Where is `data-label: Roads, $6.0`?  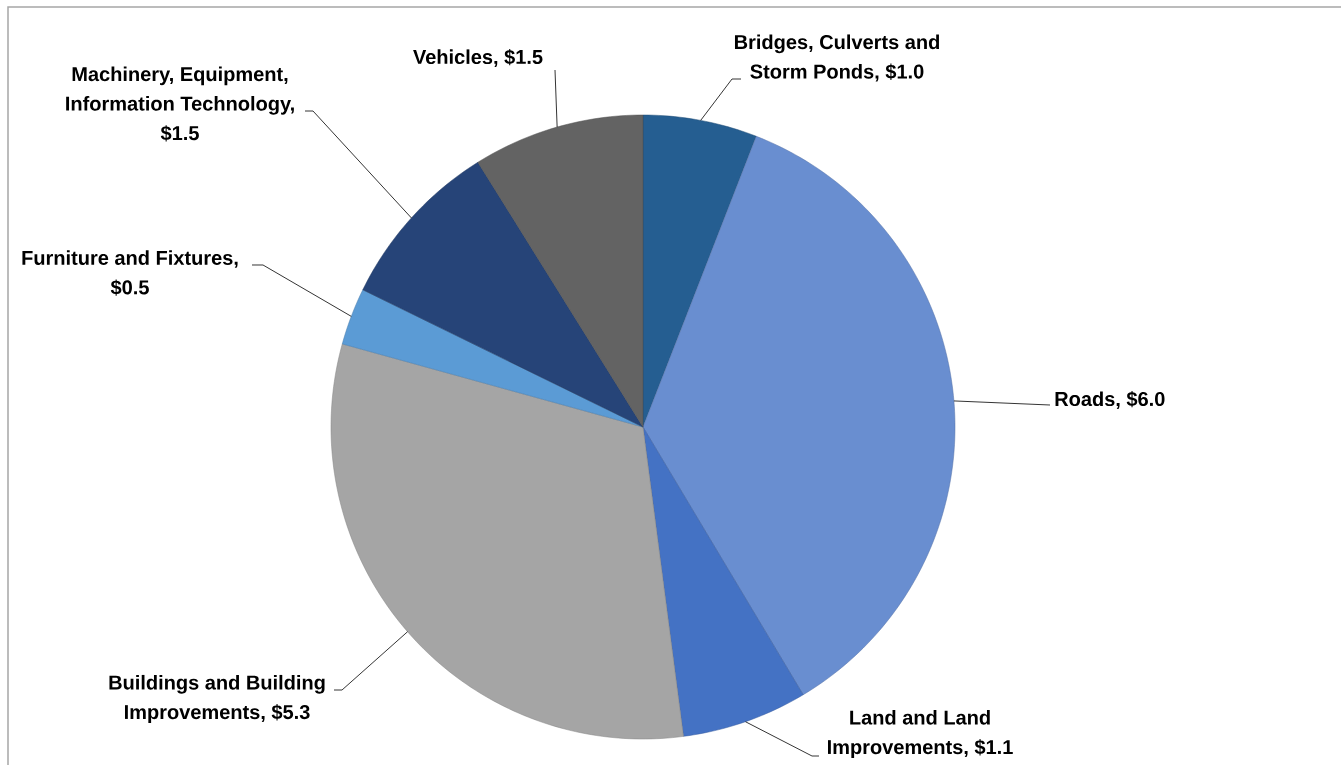
data-label: Roads, $6.0 is located at coordinates (1110, 400).